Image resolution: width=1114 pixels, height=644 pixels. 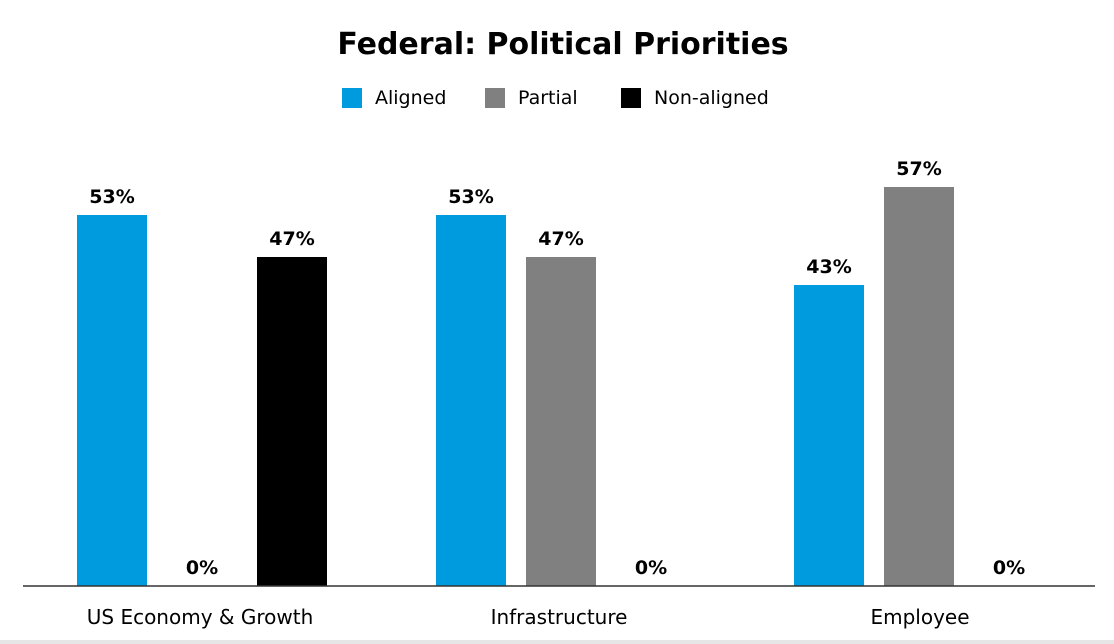 I want to click on legend-item: Non-aligned, so click(x=695, y=98).